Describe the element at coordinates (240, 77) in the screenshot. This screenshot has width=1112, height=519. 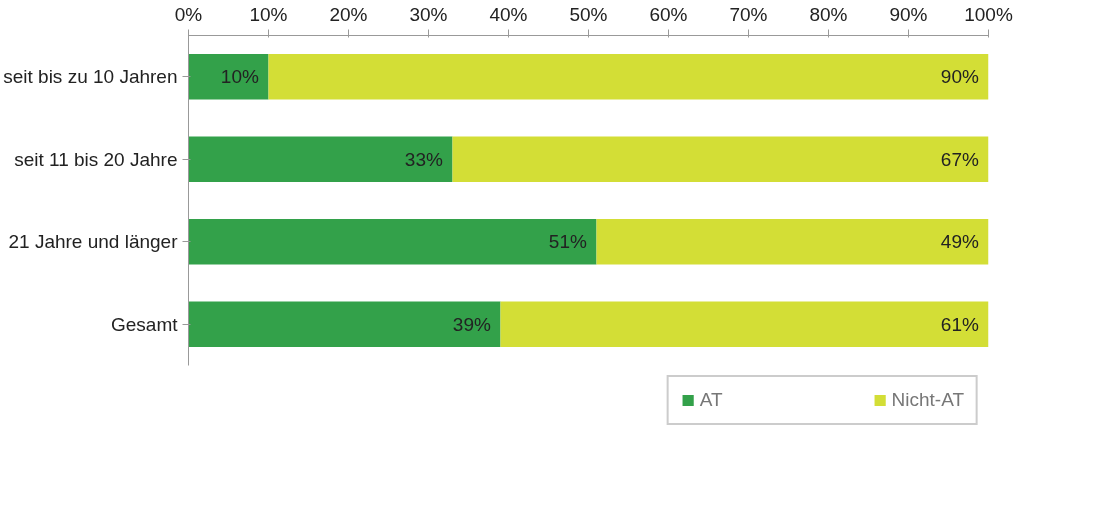
I see `data-label: 10%` at that location.